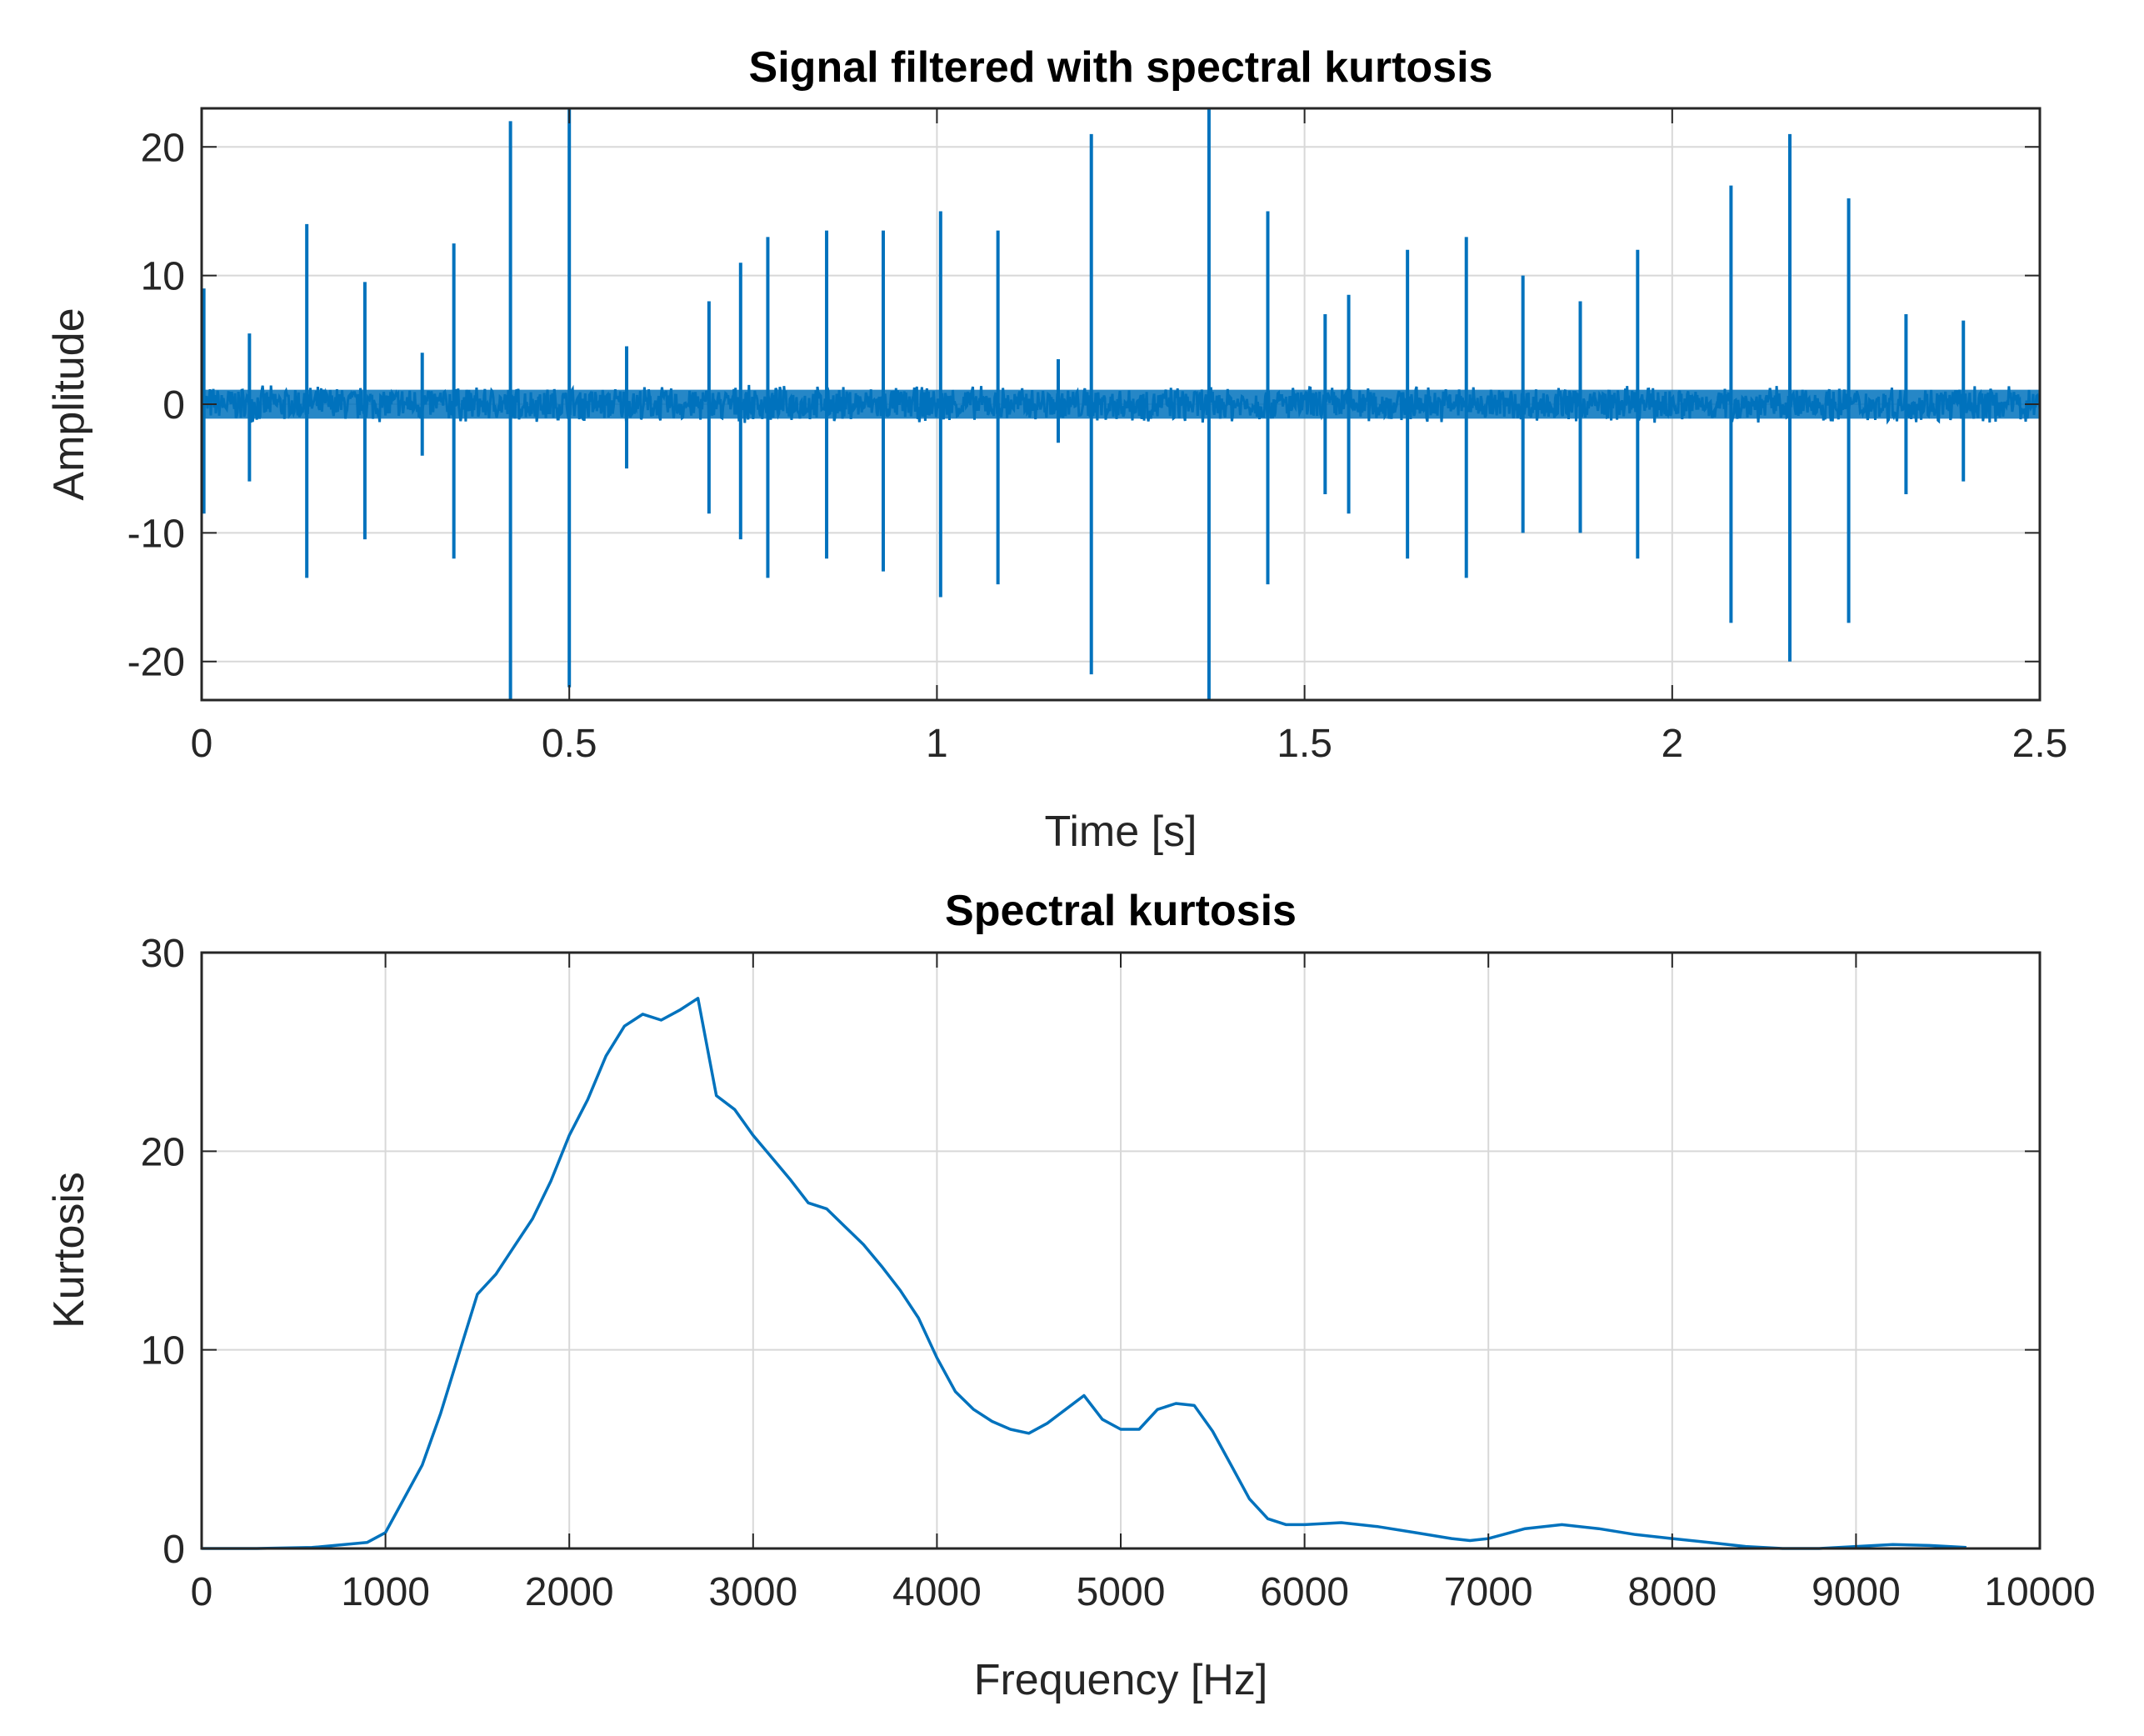  Describe the element at coordinates (937, 744) in the screenshot. I see `x-tick-label: 1` at that location.